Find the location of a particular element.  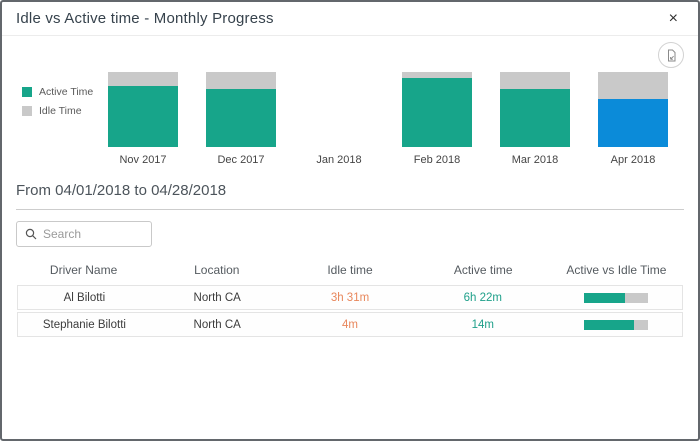

legend-item-idle-time: Idle Time is located at coordinates (58, 111).